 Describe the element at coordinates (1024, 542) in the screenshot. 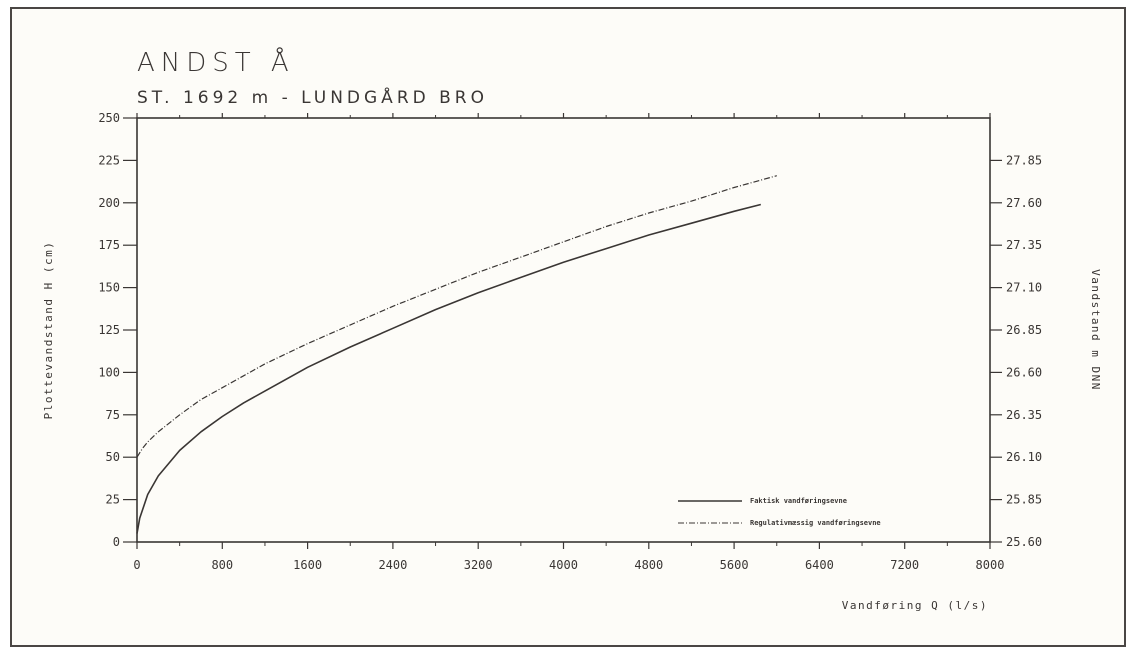

I see `y2-tick-label: 25.60` at that location.